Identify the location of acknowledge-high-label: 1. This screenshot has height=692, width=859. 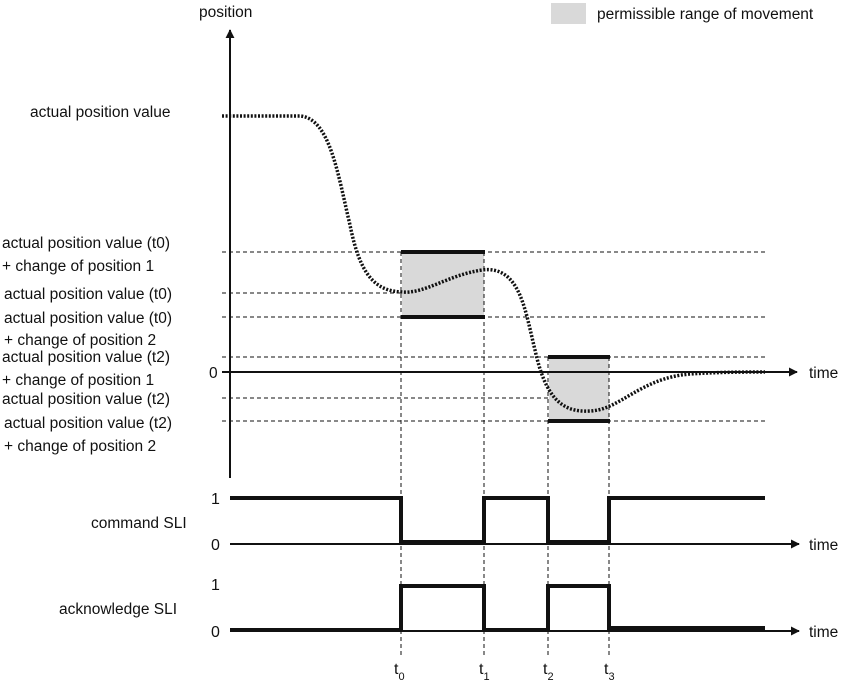
(215, 585).